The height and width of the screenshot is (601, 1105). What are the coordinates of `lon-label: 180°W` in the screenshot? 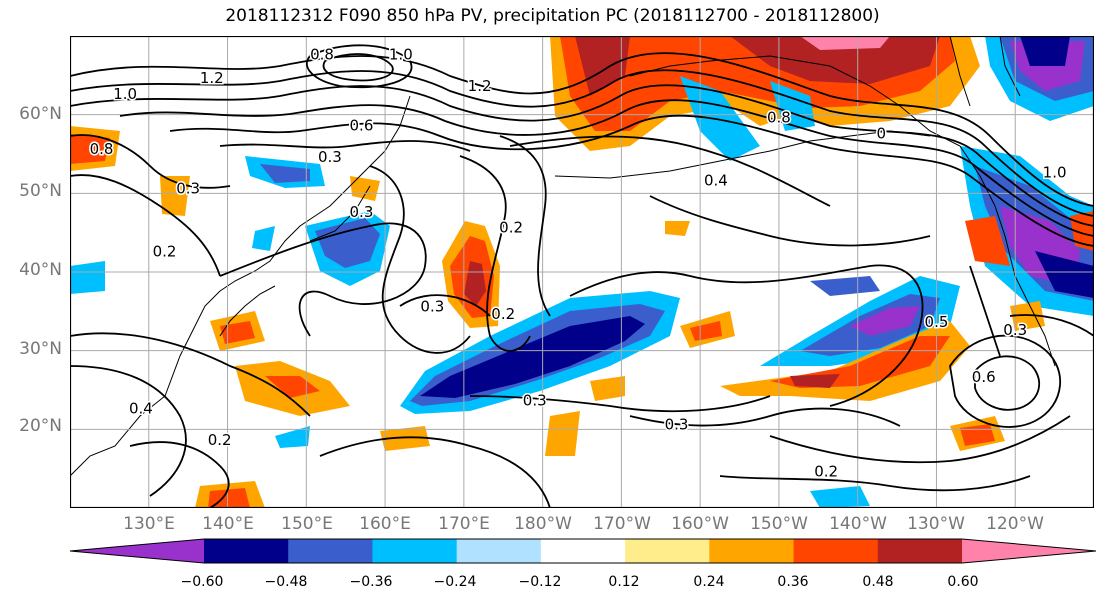 It's located at (543, 524).